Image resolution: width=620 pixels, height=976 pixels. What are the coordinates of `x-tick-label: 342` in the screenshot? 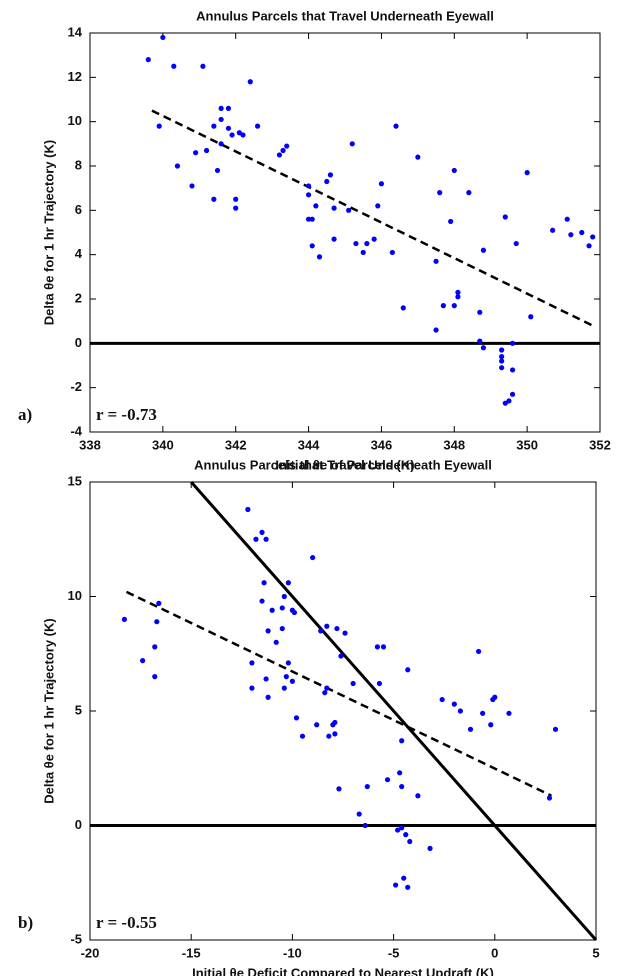 It's located at (236, 444).